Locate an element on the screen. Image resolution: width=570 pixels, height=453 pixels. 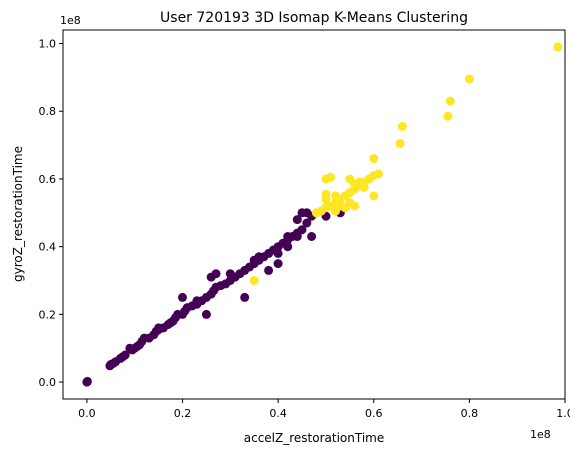
x-tick-label: 0.6 is located at coordinates (374, 413).